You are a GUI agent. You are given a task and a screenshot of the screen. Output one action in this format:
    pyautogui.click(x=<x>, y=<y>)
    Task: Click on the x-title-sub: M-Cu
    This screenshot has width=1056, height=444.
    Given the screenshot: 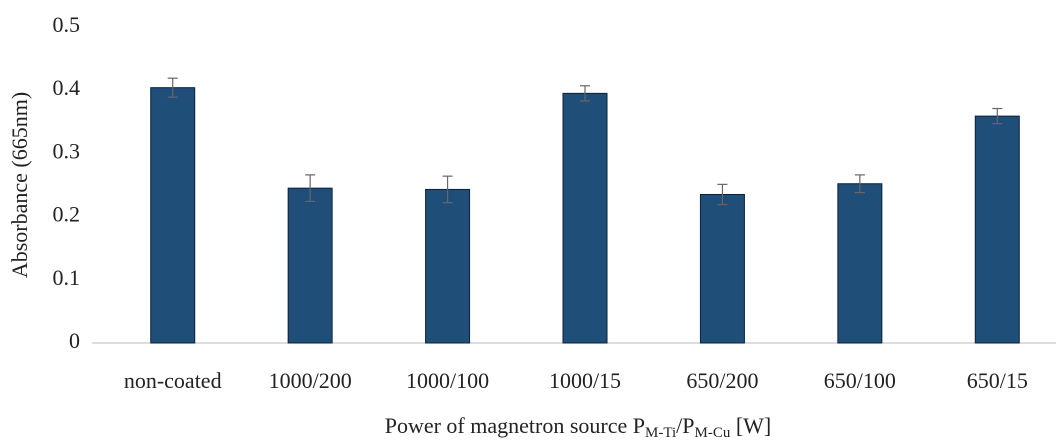 What is the action you would take?
    pyautogui.click(x=713, y=433)
    